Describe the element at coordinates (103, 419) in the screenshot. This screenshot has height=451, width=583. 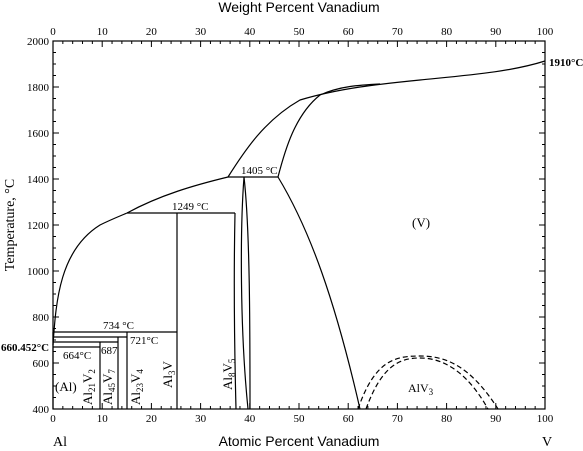
I see `x-tick-label-bottom: 10` at that location.